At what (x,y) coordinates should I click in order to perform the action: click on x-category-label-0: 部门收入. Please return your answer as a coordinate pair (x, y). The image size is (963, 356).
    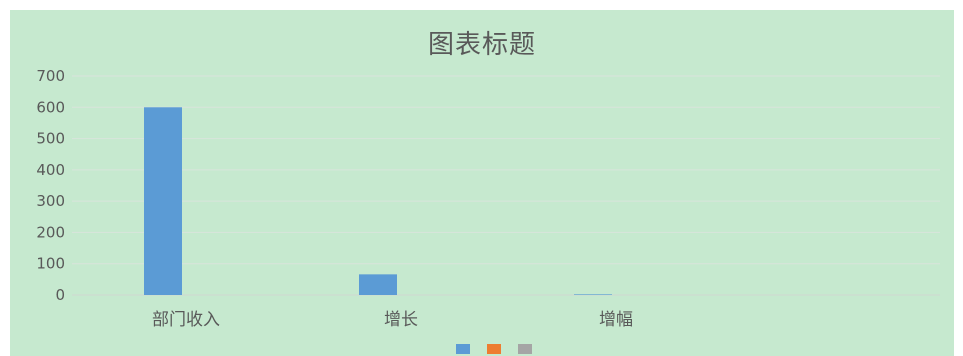
    Looking at the image, I should click on (186, 320).